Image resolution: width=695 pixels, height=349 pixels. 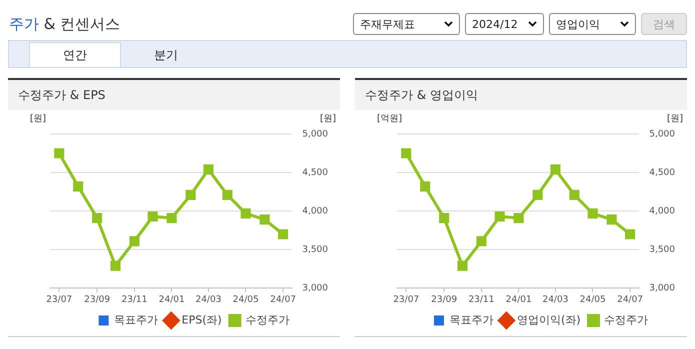 What do you see at coordinates (202, 319) in the screenshot?
I see `legend-label: EPS(좌)` at bounding box center [202, 319].